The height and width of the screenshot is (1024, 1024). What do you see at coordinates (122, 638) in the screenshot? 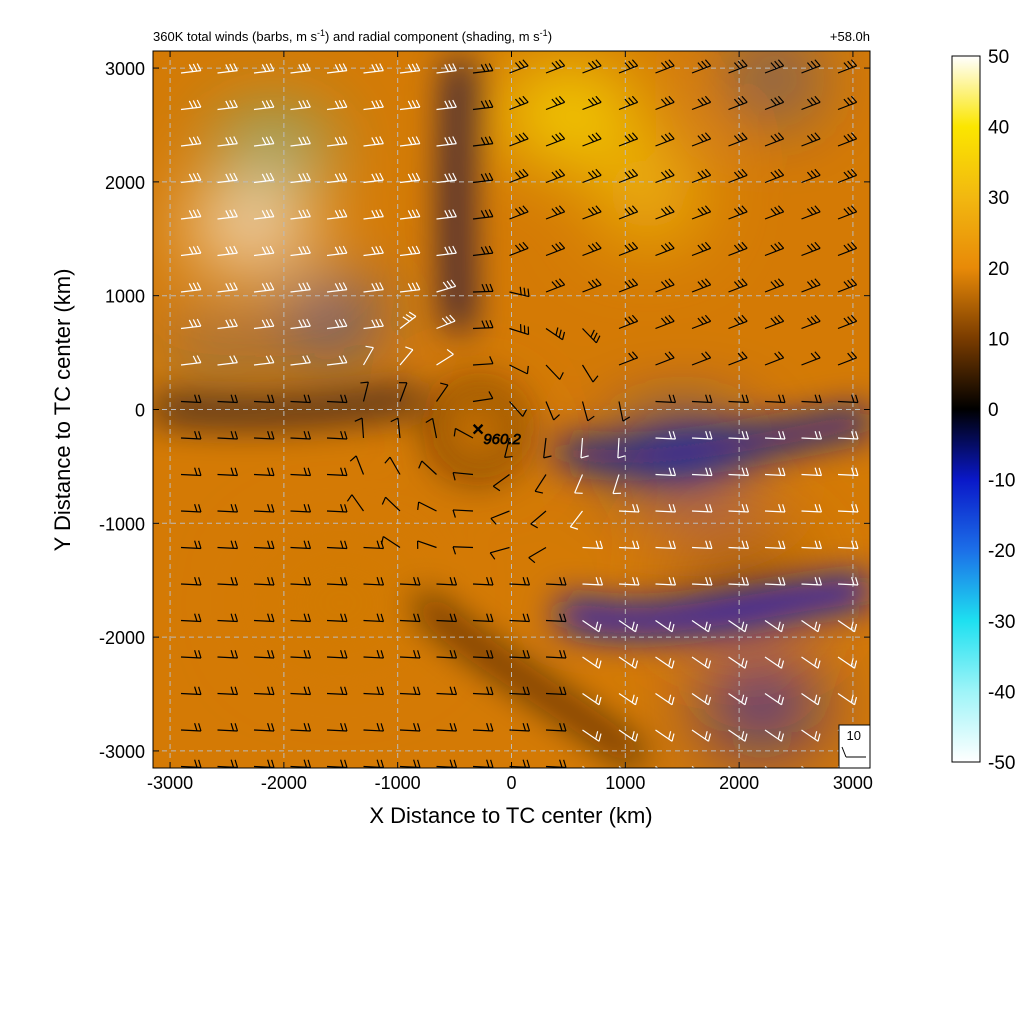
I see `y-tick-label: -2000` at bounding box center [122, 638].